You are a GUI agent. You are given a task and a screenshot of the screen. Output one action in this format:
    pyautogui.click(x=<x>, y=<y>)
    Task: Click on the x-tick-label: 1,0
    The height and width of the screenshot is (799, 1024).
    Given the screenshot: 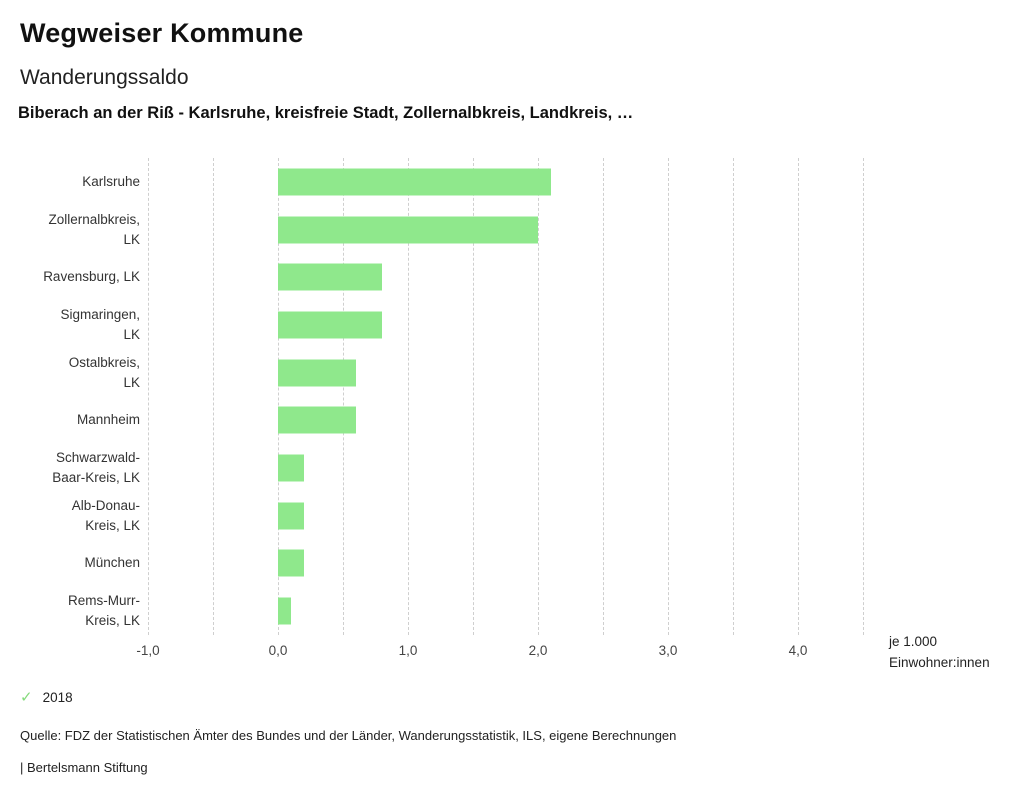 What is the action you would take?
    pyautogui.click(x=408, y=650)
    